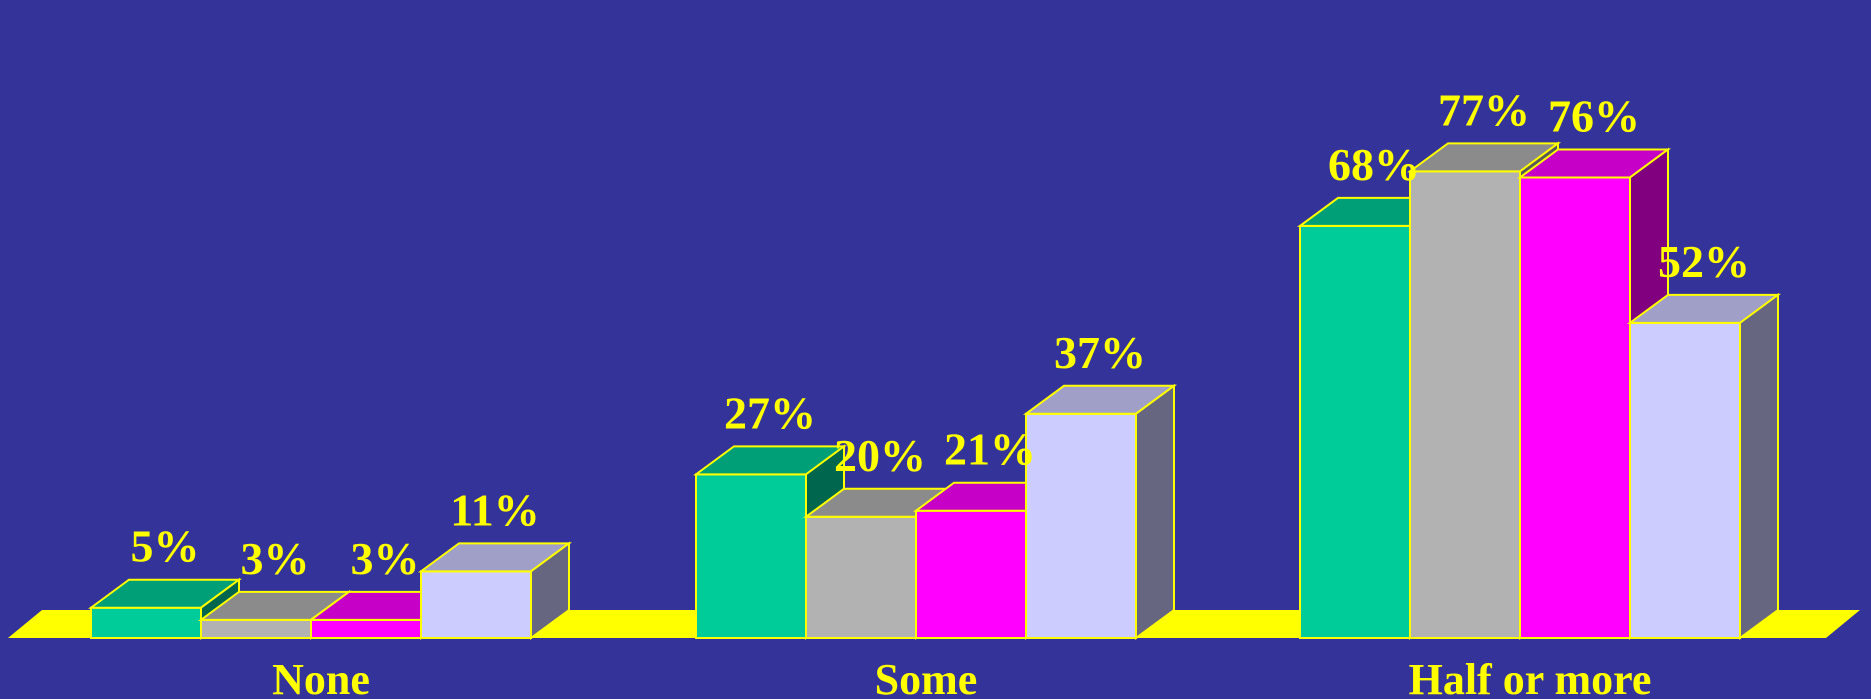 Image resolution: width=1871 pixels, height=699 pixels. Describe the element at coordinates (1594, 115) in the screenshot. I see `value-label: 76%` at that location.